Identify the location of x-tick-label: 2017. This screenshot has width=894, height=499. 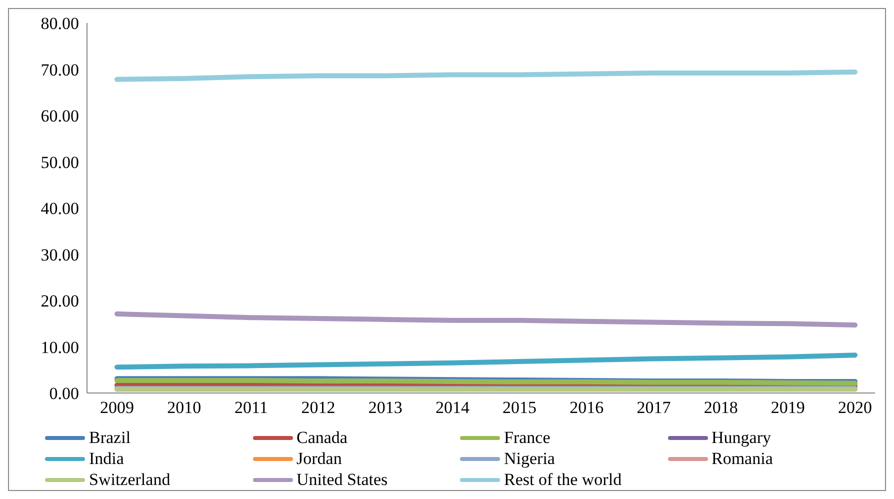
(654, 408).